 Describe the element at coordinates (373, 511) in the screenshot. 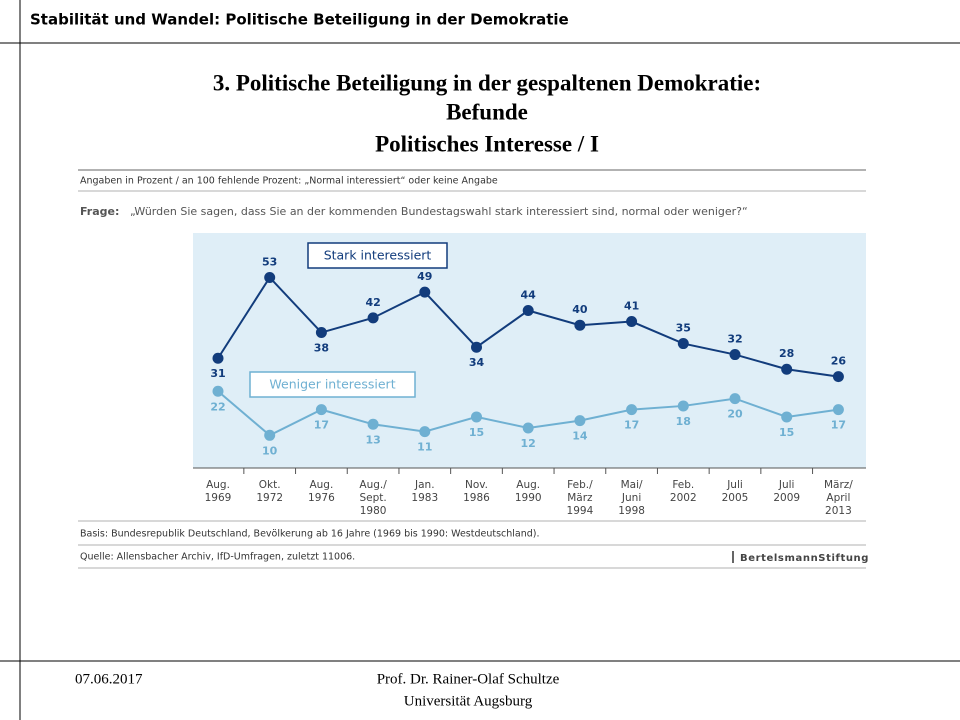

I see `x-tick-label: 1980` at that location.